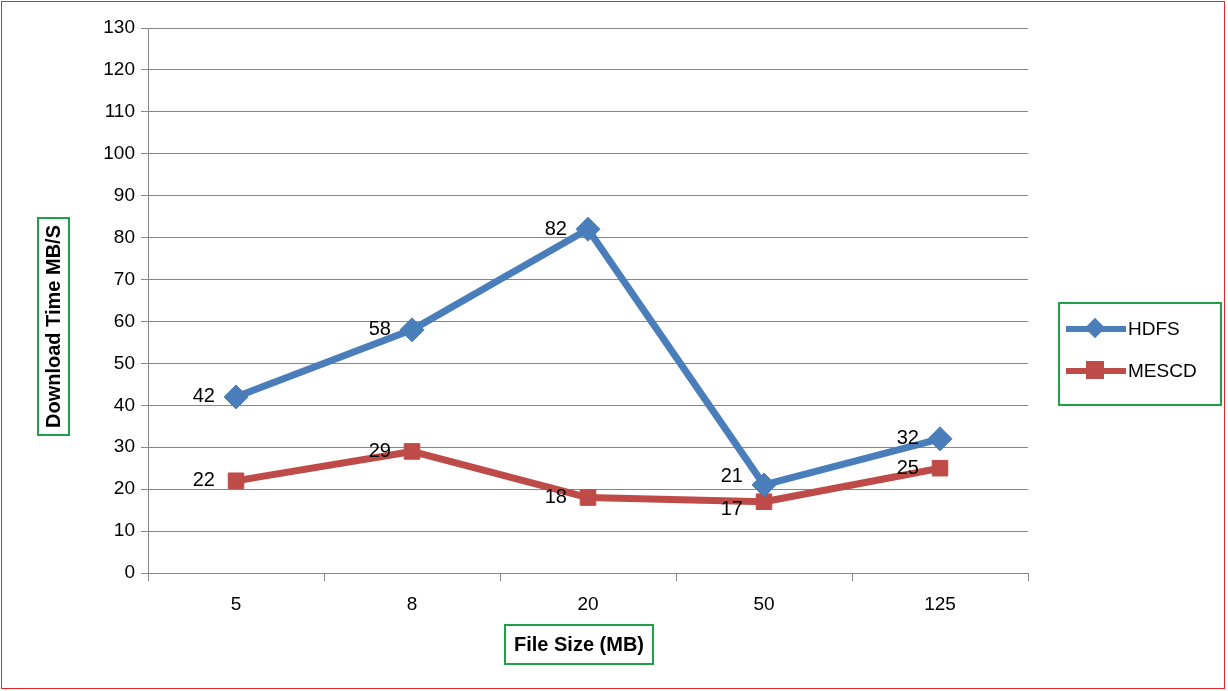  I want to click on data-label: 42, so click(203, 395).